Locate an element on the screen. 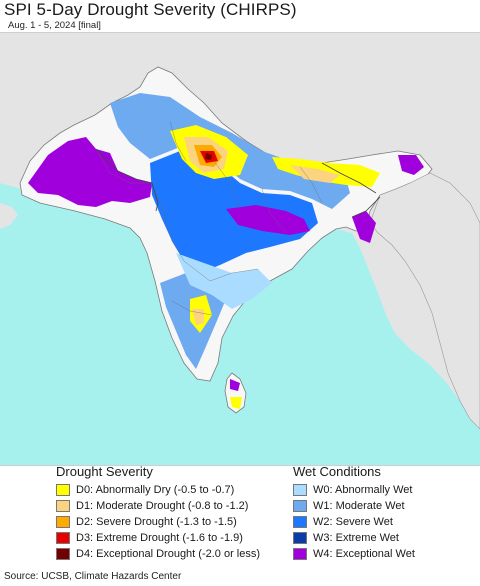 Image resolution: width=480 pixels, height=586 pixels. myanmar-land is located at coordinates (424, 301).